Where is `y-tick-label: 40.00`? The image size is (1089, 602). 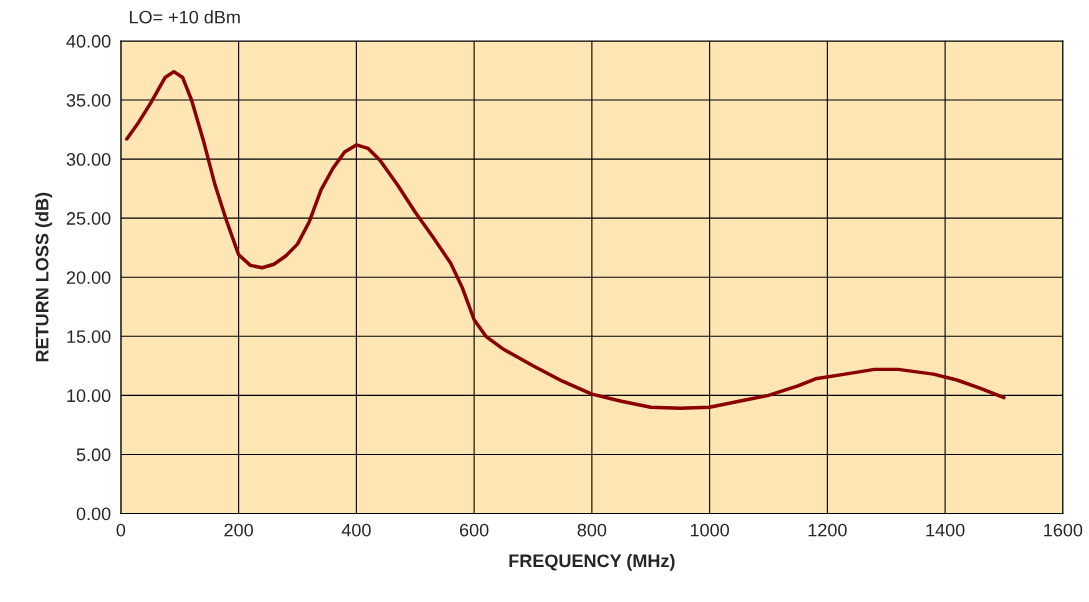 y-tick-label: 40.00 is located at coordinates (88, 41).